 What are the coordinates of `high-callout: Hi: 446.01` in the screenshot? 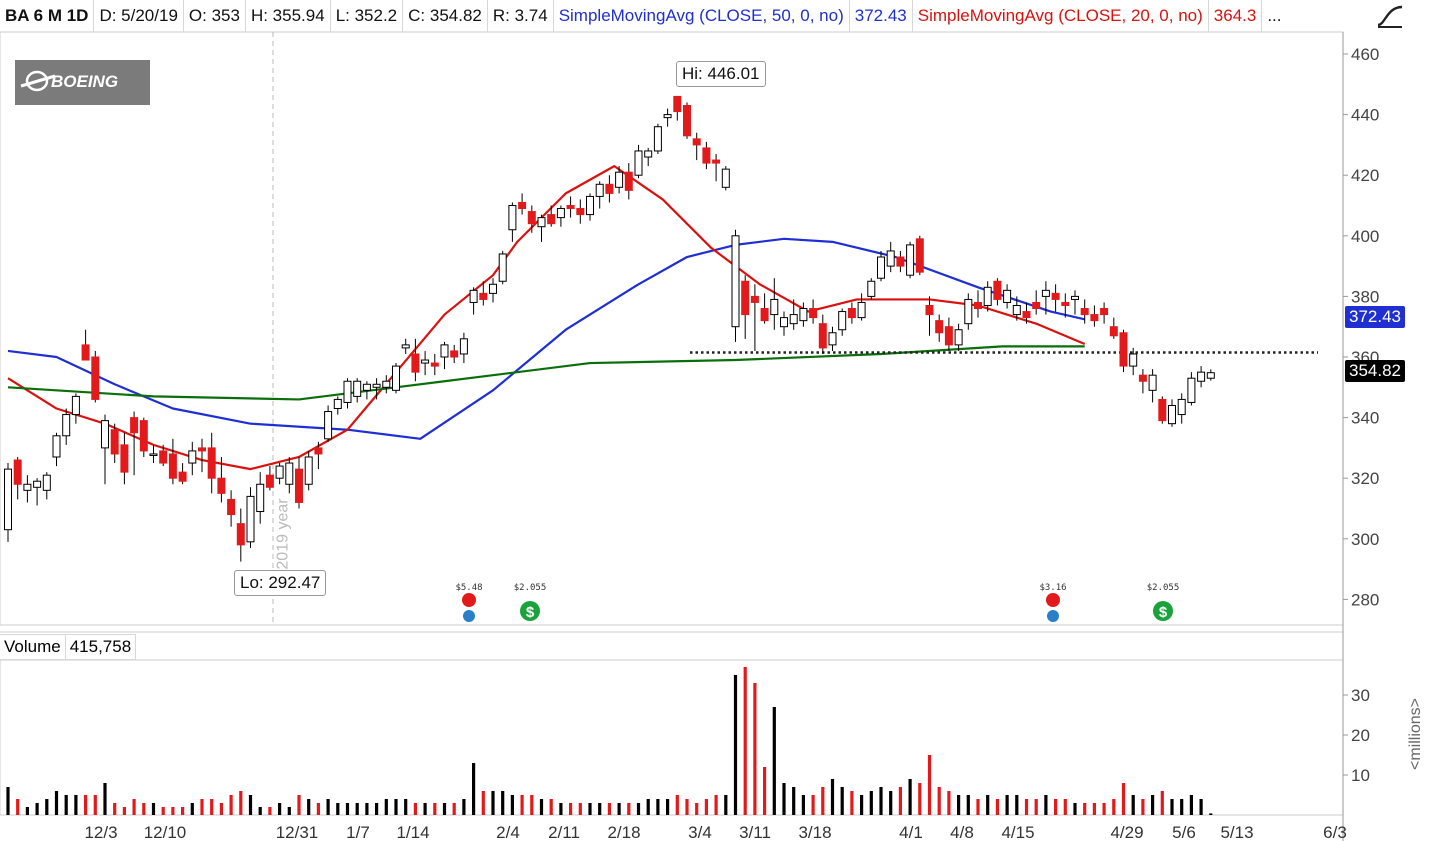 It's located at (721, 74).